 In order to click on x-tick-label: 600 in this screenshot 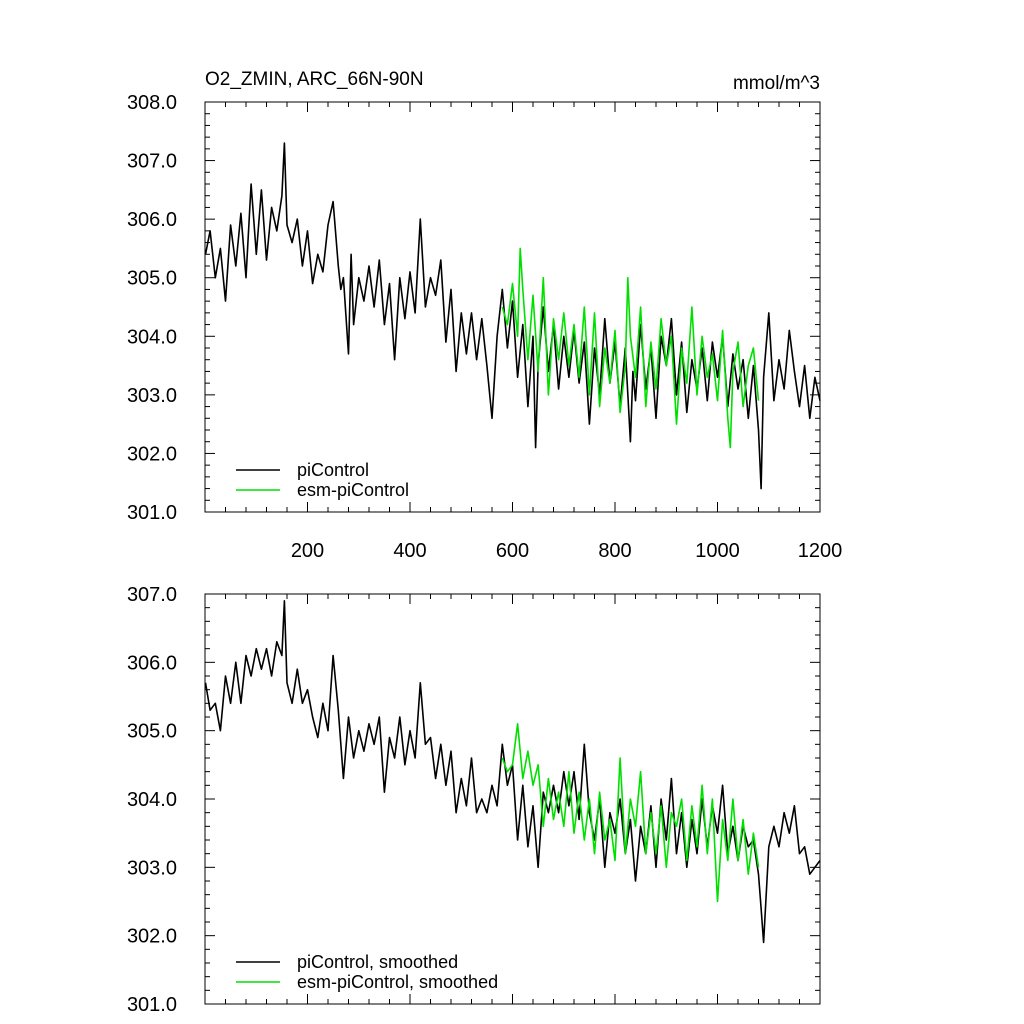, I will do `click(512, 551)`.